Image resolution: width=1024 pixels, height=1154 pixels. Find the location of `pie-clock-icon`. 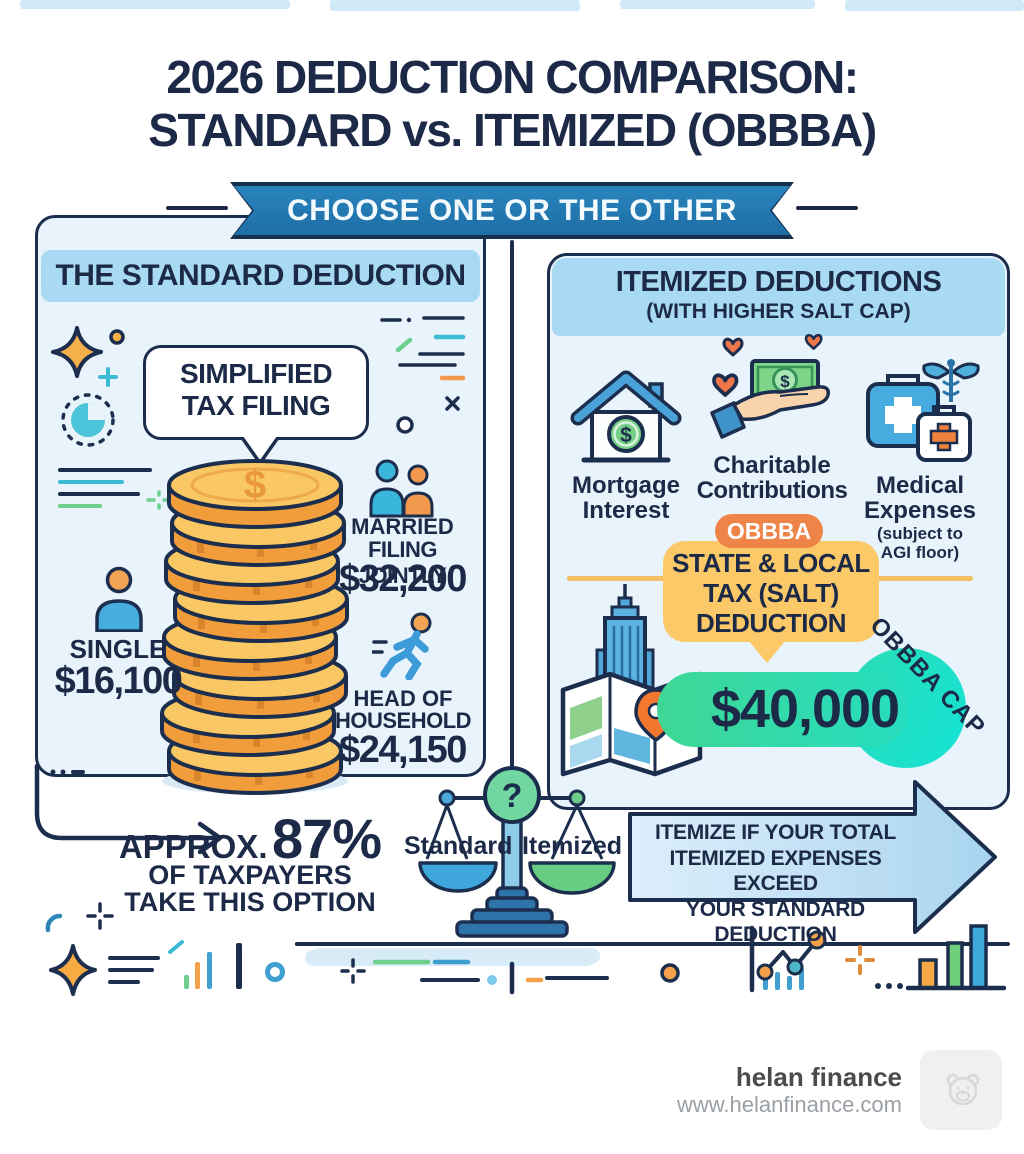

pie-clock-icon is located at coordinates (88, 420).